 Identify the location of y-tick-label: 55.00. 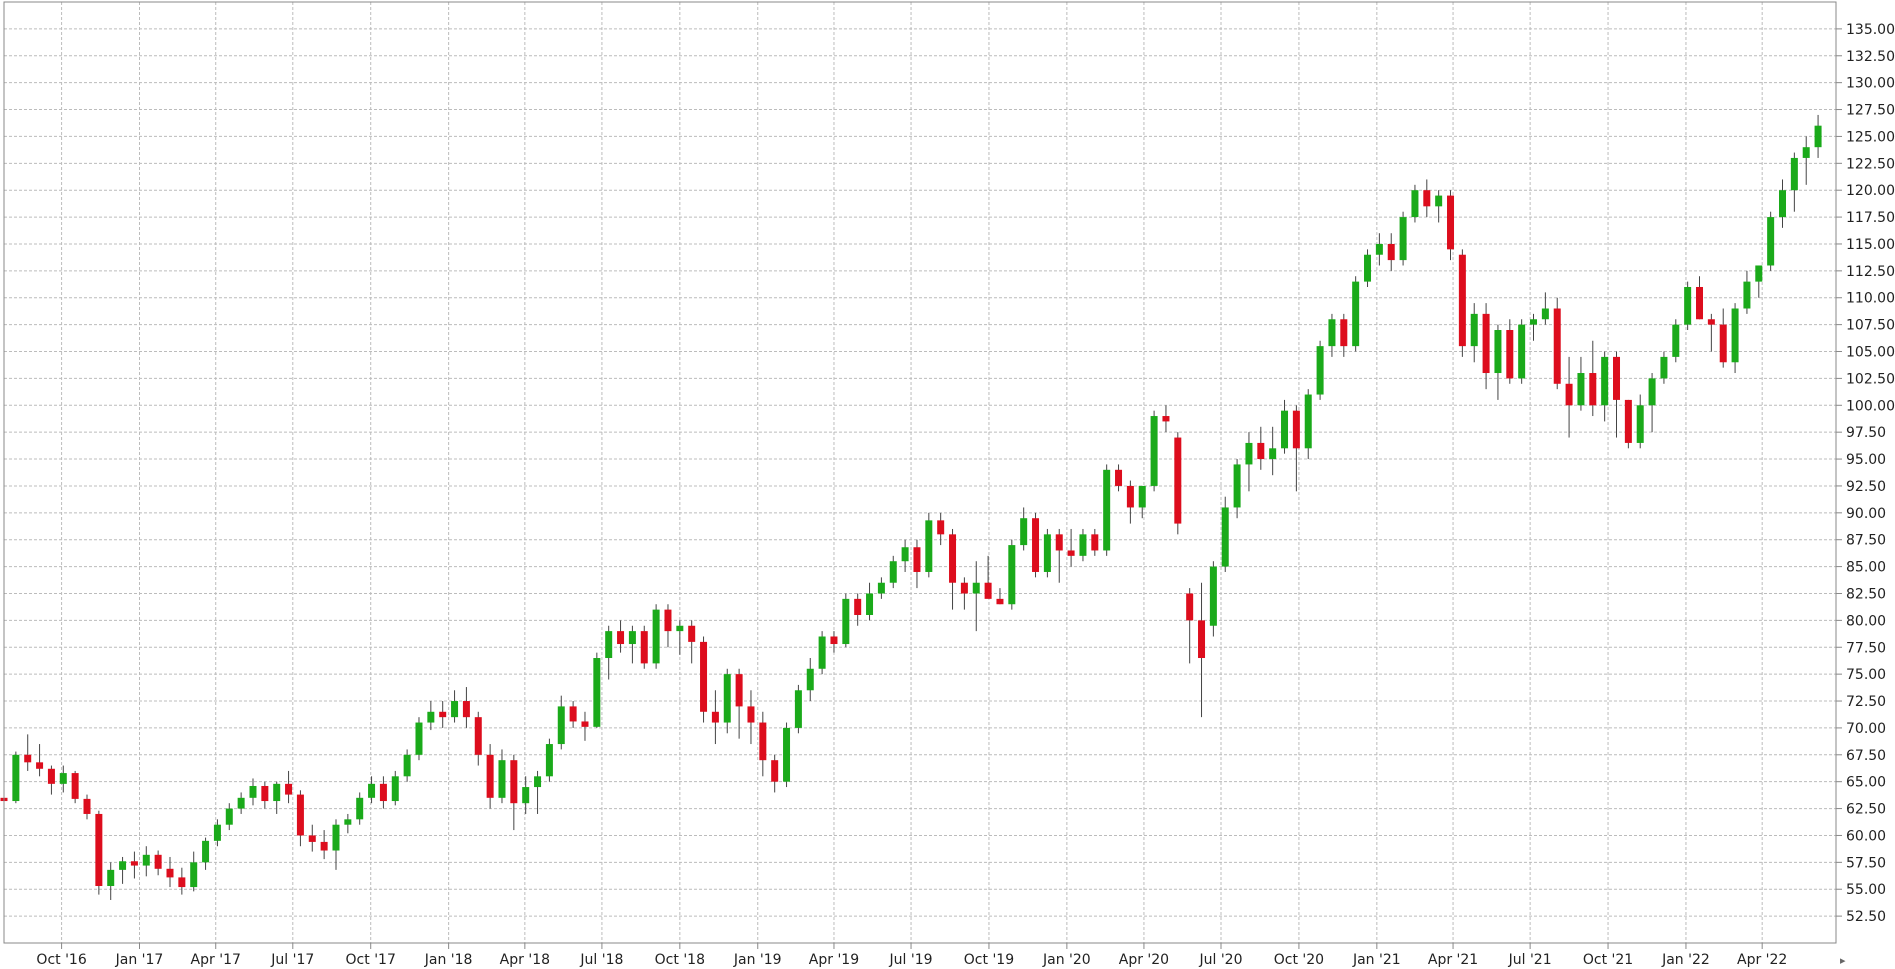
(1866, 890).